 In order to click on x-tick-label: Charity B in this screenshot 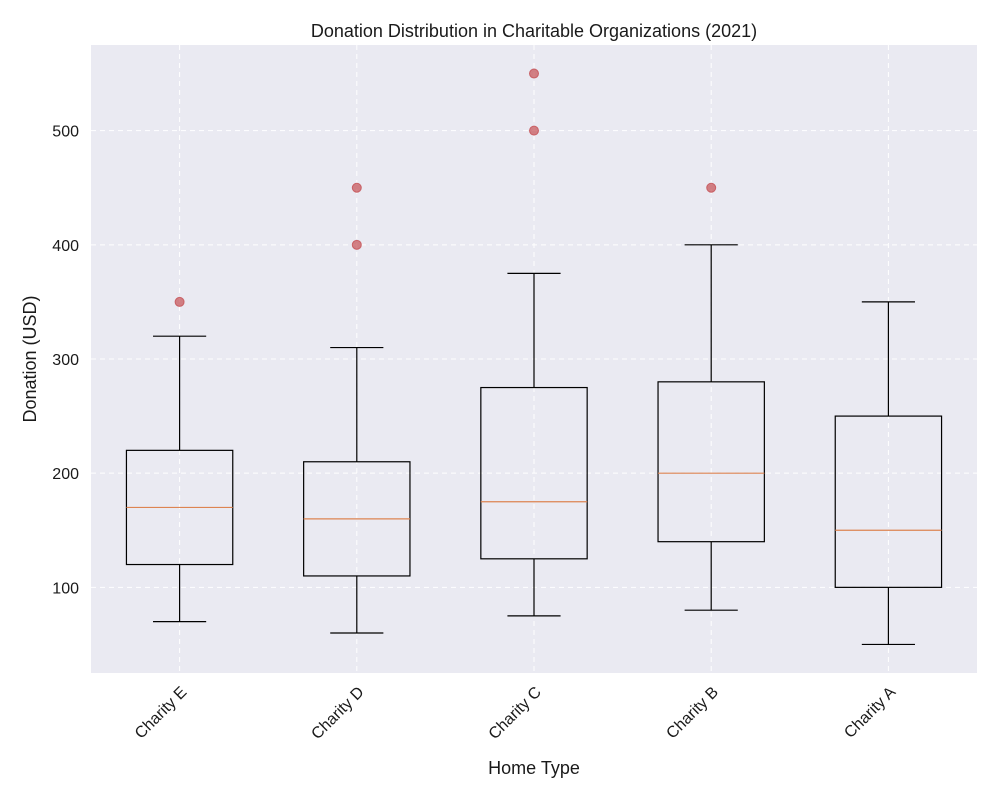, I will do `click(692, 713)`.